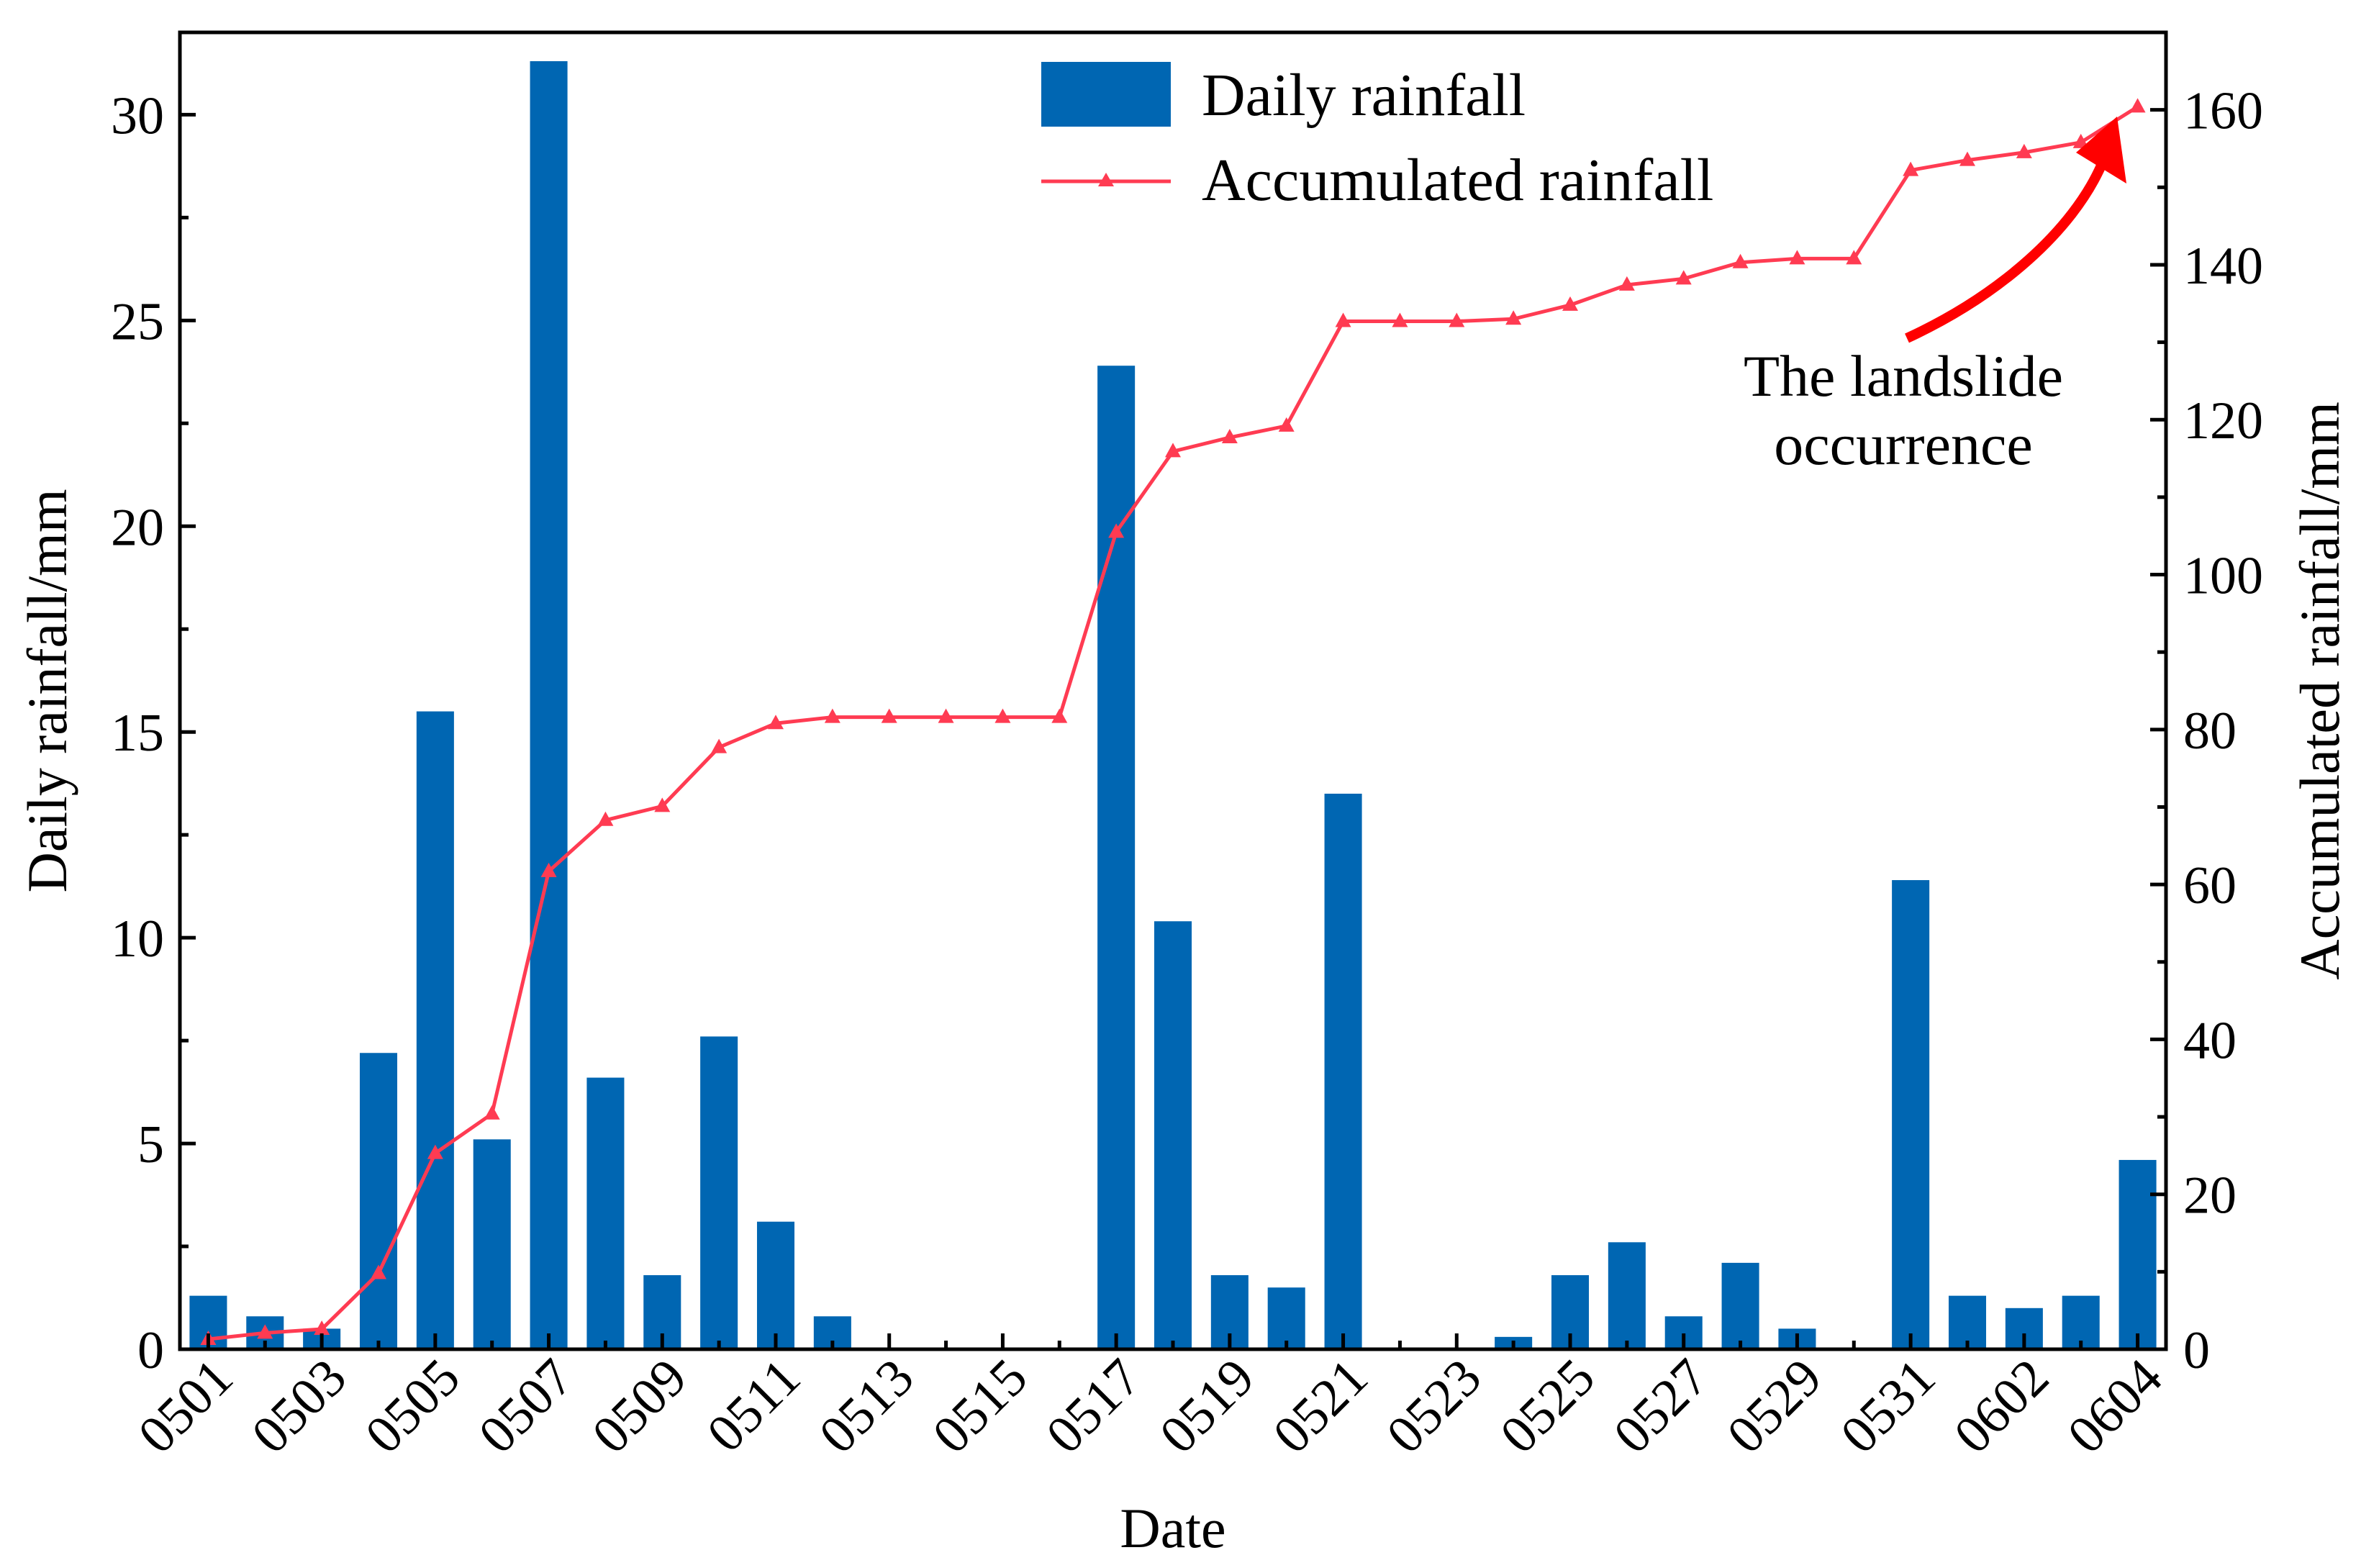 Image resolution: width=2379 pixels, height=1568 pixels. What do you see at coordinates (138, 528) in the screenshot?
I see `y-tick-label: 20` at bounding box center [138, 528].